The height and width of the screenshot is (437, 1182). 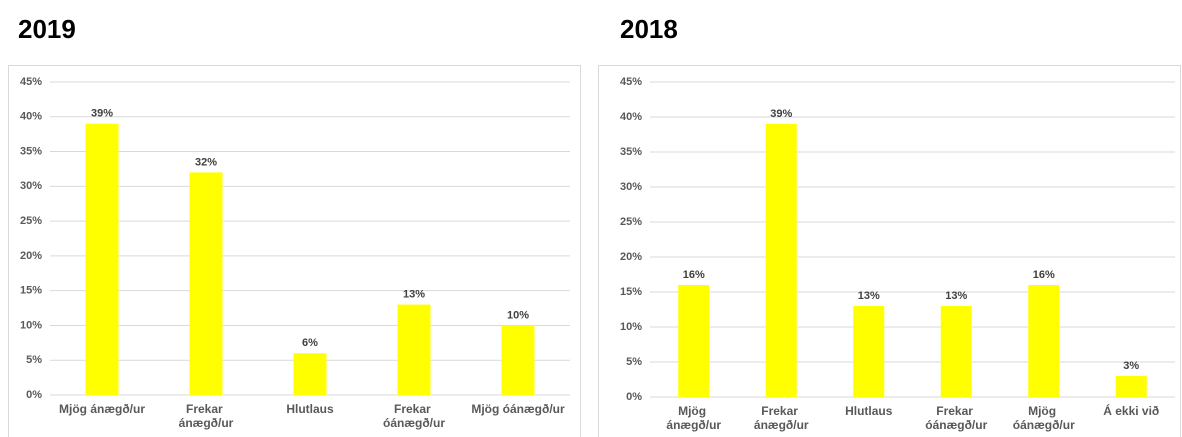 What do you see at coordinates (310, 343) in the screenshot?
I see `data-label: 6%` at bounding box center [310, 343].